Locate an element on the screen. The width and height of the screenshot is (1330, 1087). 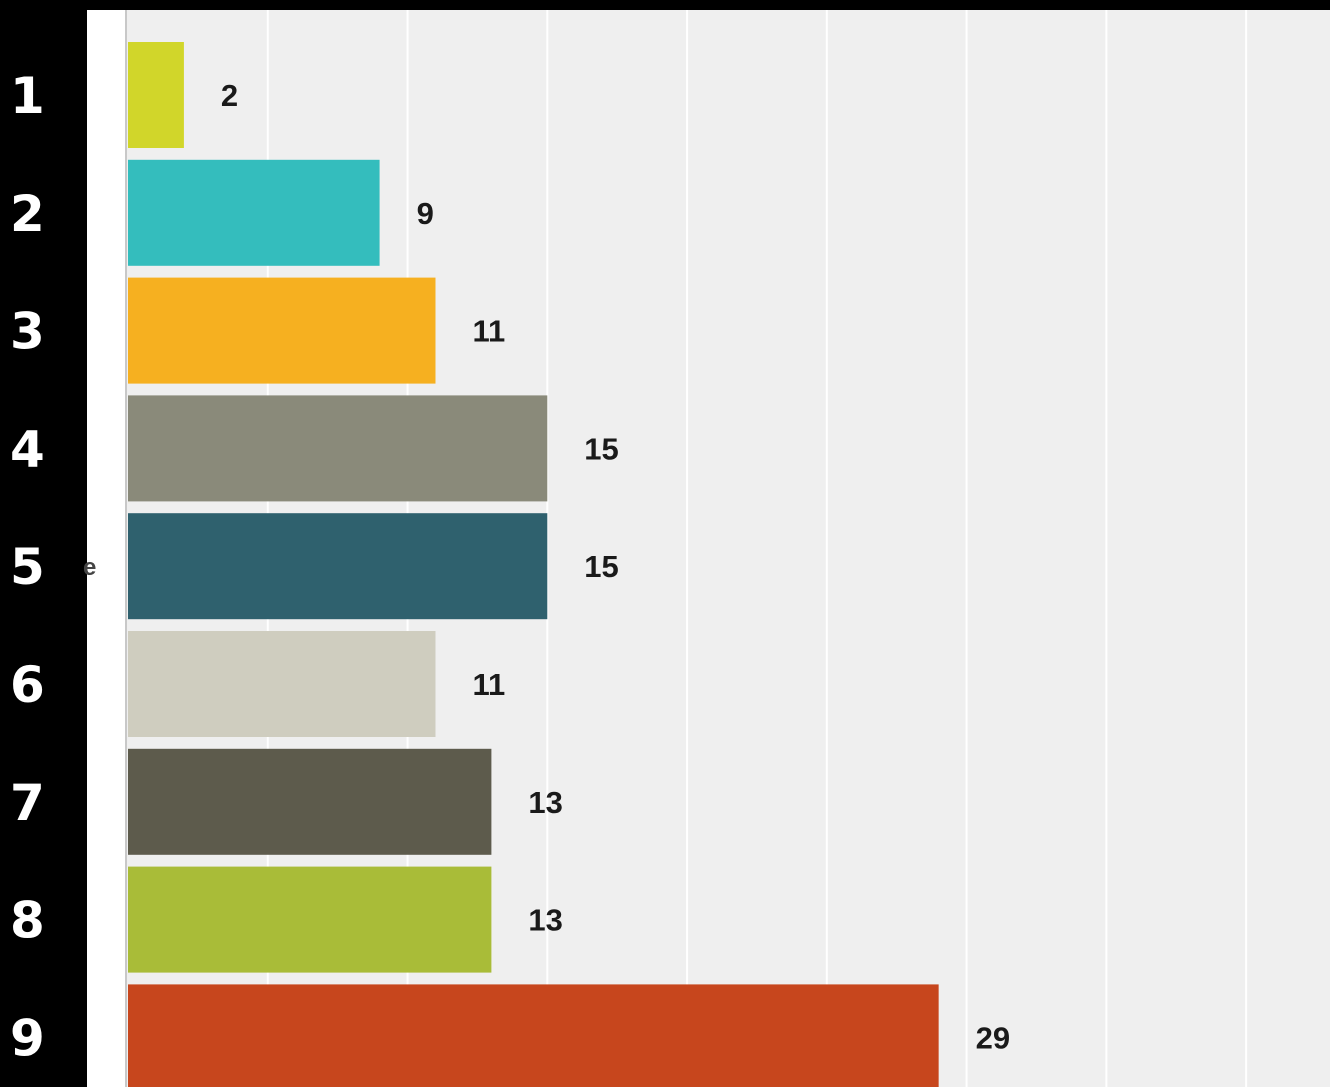
row-number-7: 7 is located at coordinates (27, 803).